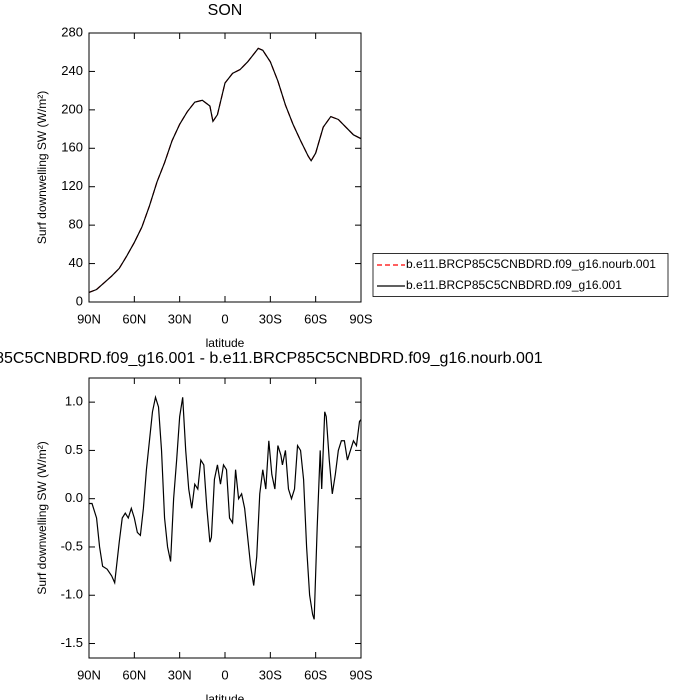 The width and height of the screenshot is (700, 700). I want to click on y-tick-label: 1.0, so click(74, 401).